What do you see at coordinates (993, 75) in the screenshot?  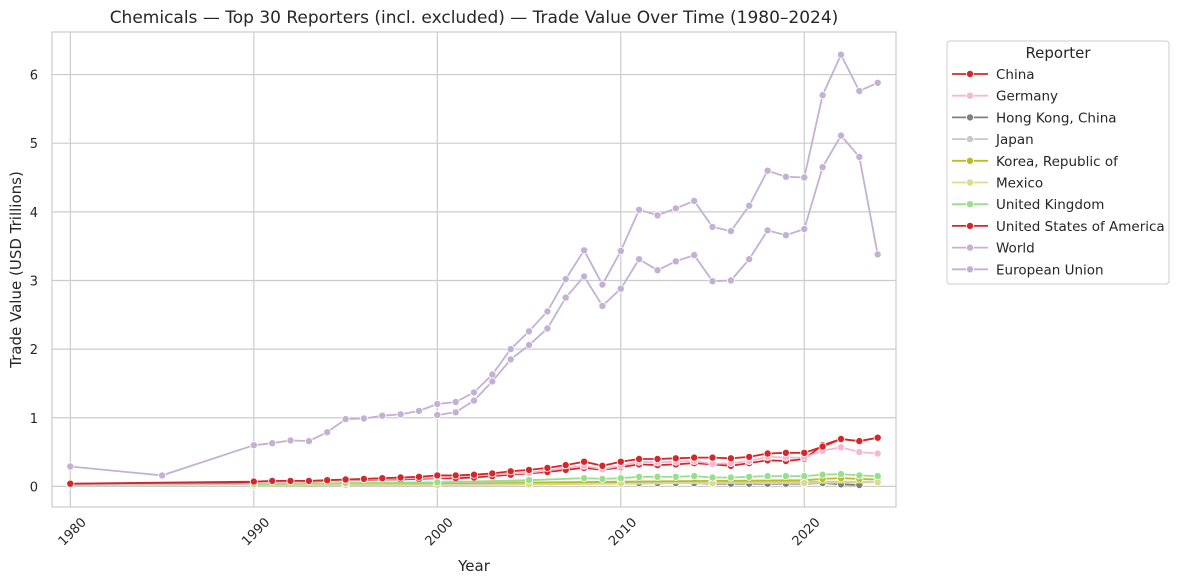 I see `legend-item: China` at bounding box center [993, 75].